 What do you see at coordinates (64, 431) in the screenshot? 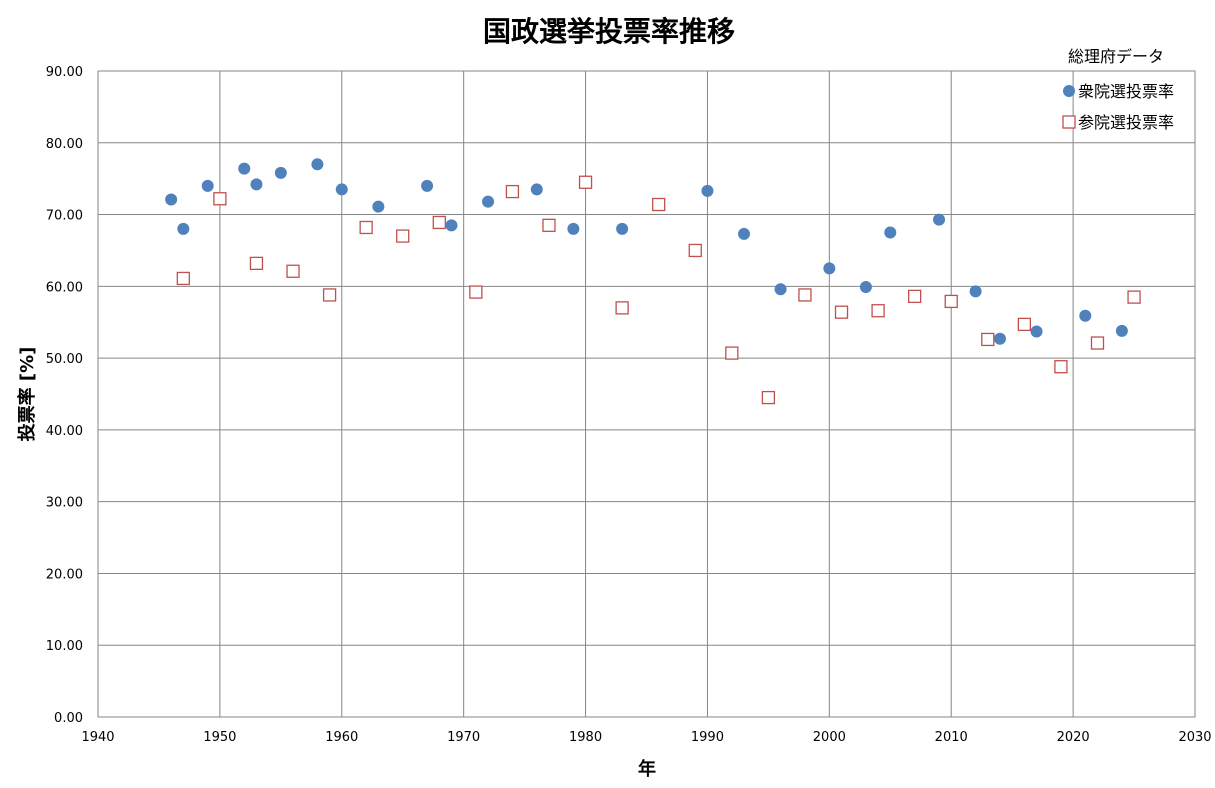
I see `y-tick-label: 40.00` at bounding box center [64, 431].